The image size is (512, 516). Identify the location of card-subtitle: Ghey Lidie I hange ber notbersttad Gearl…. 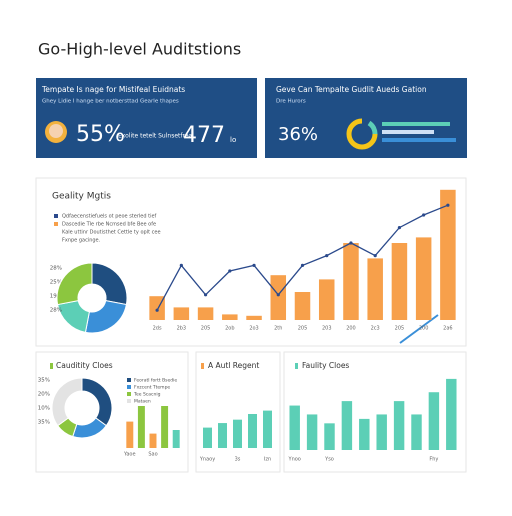
(110, 102).